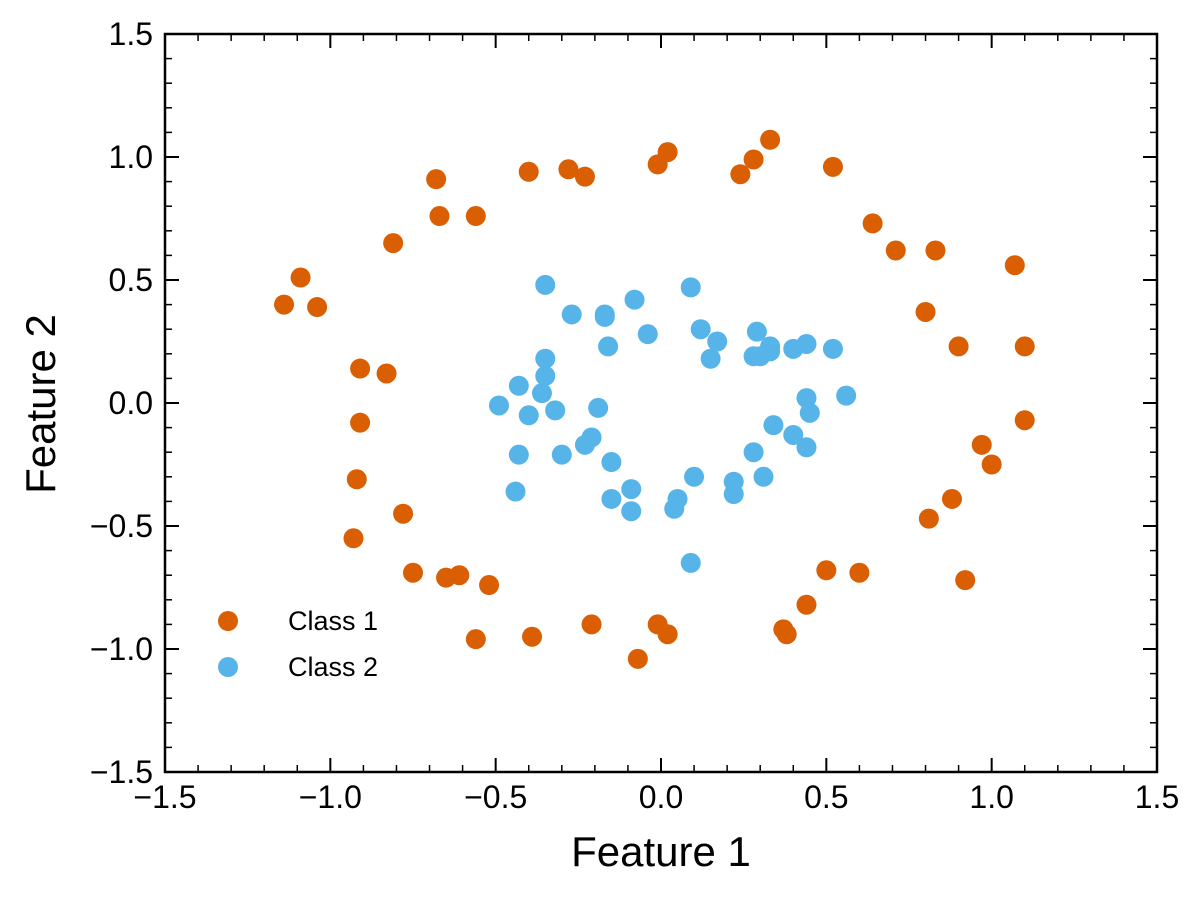  What do you see at coordinates (131, 157) in the screenshot?
I see `y-tick-label: 1.0` at bounding box center [131, 157].